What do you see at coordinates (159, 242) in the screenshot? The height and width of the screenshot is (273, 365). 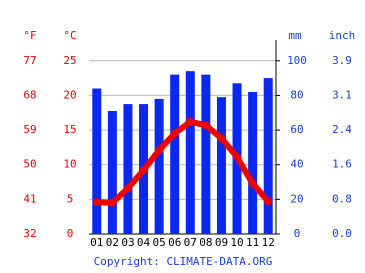 I see `x-tick-label: 05` at bounding box center [159, 242].